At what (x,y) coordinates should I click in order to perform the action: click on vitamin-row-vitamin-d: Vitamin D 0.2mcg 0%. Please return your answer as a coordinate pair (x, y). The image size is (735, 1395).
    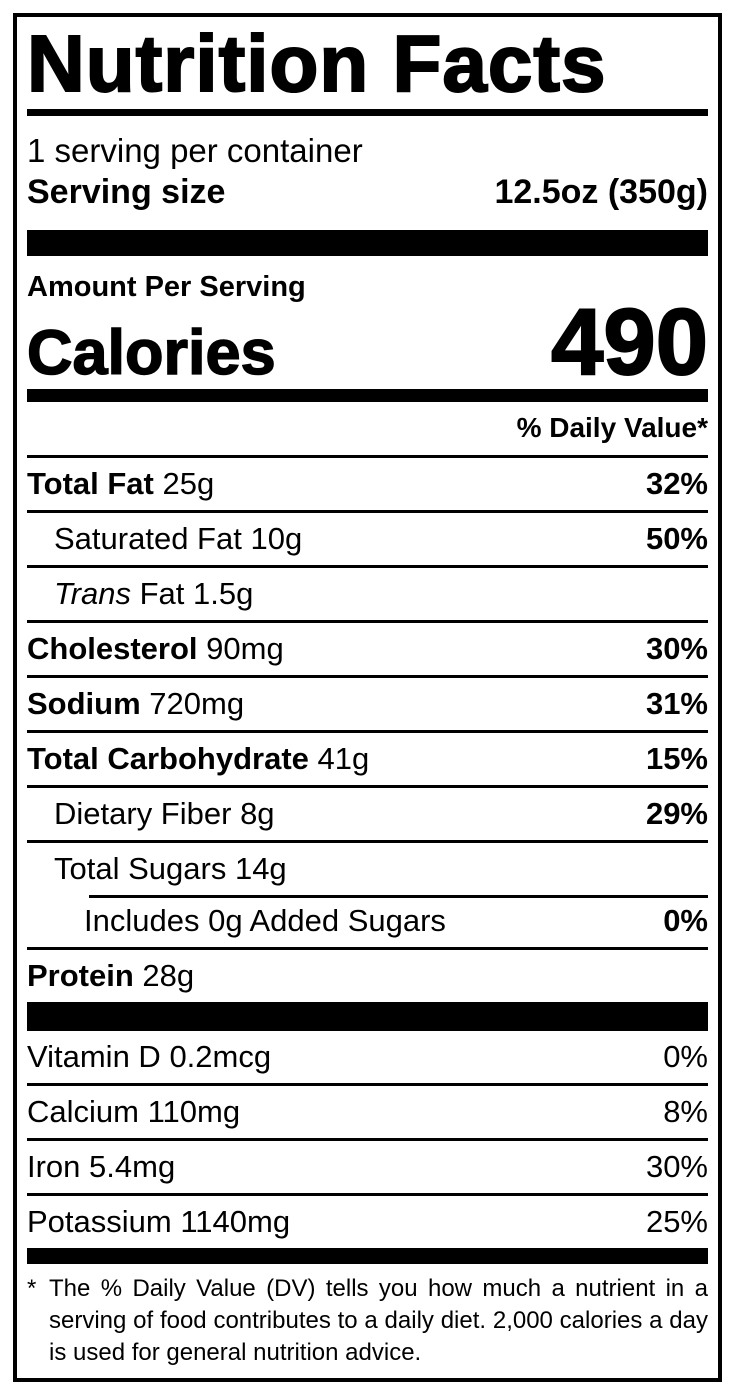
    Looking at the image, I should click on (367, 1057).